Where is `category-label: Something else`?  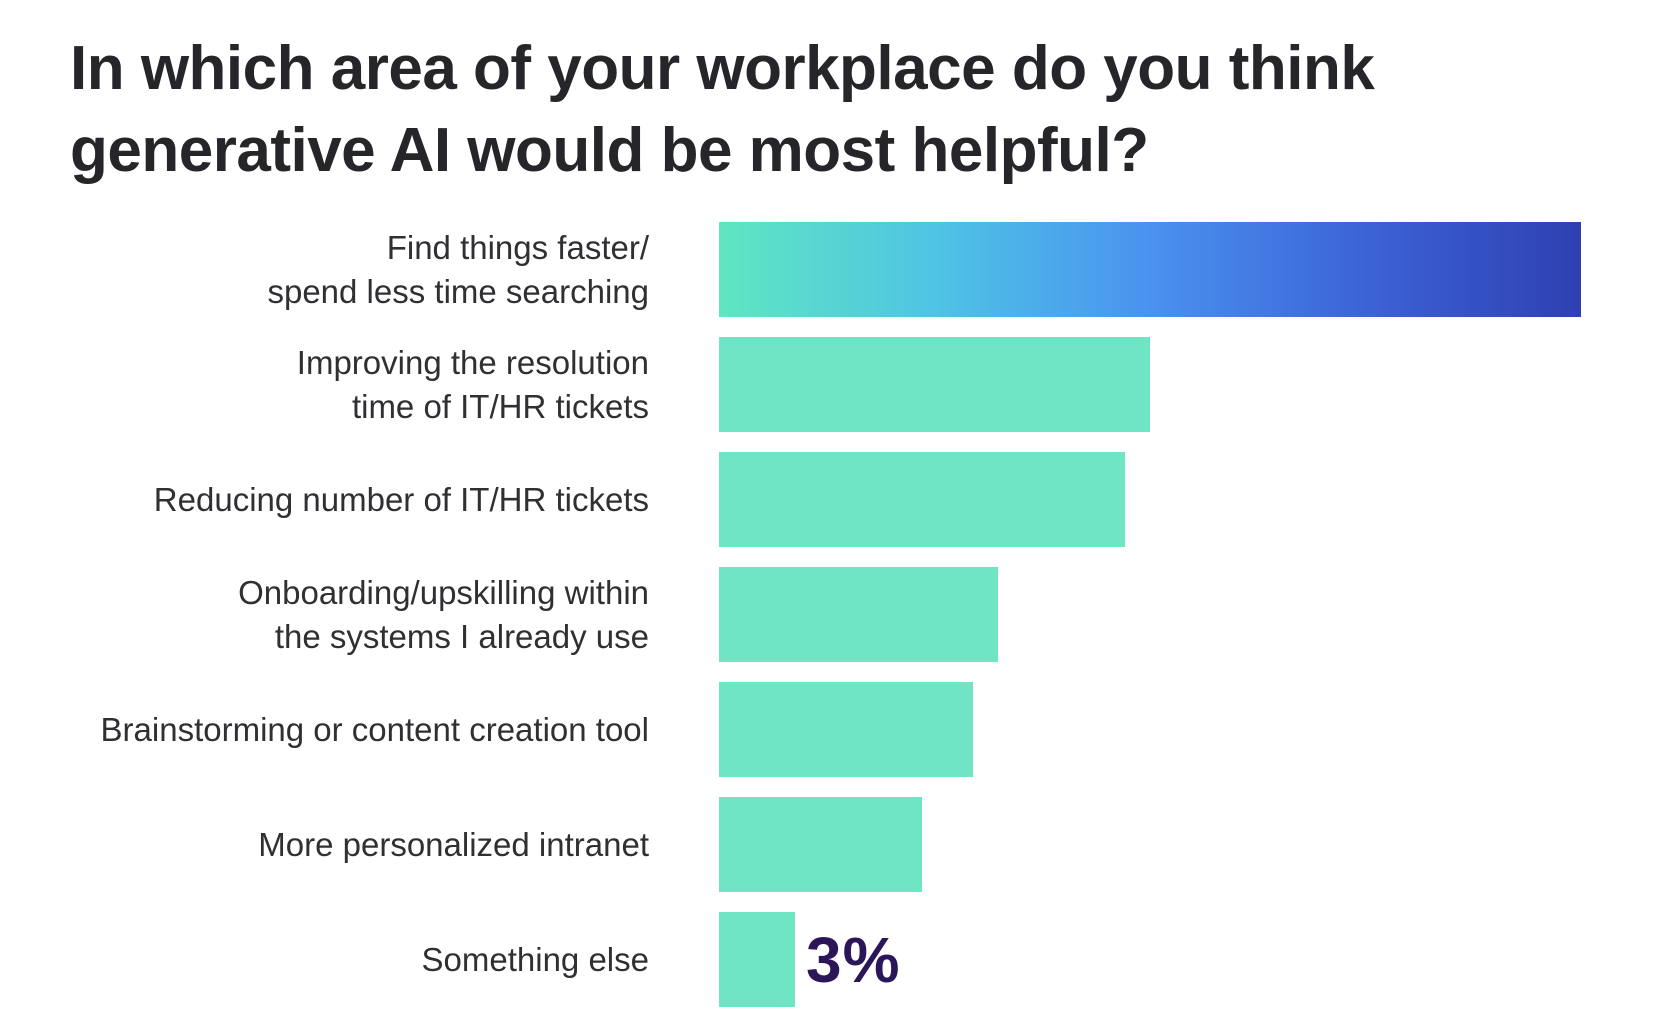 category-label: Something else is located at coordinates (324, 960).